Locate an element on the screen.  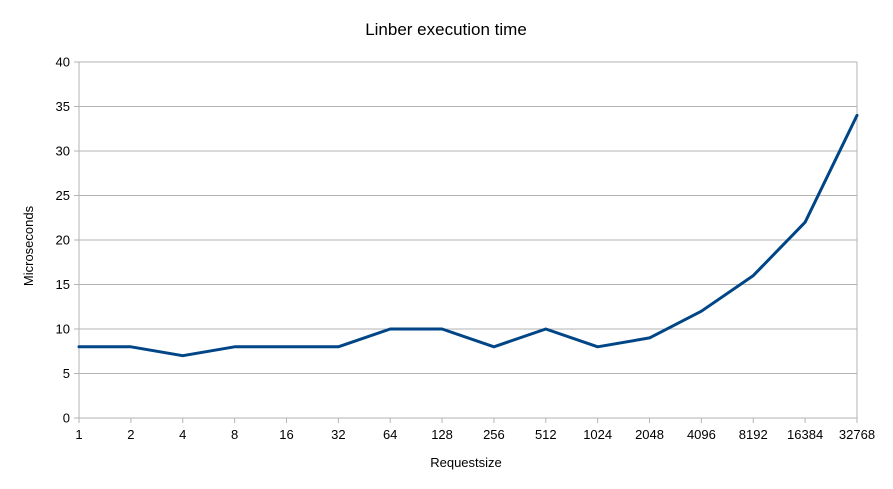
y-axis: 0 5 10 15 20 25 30 35 40 is located at coordinates (63, 240).